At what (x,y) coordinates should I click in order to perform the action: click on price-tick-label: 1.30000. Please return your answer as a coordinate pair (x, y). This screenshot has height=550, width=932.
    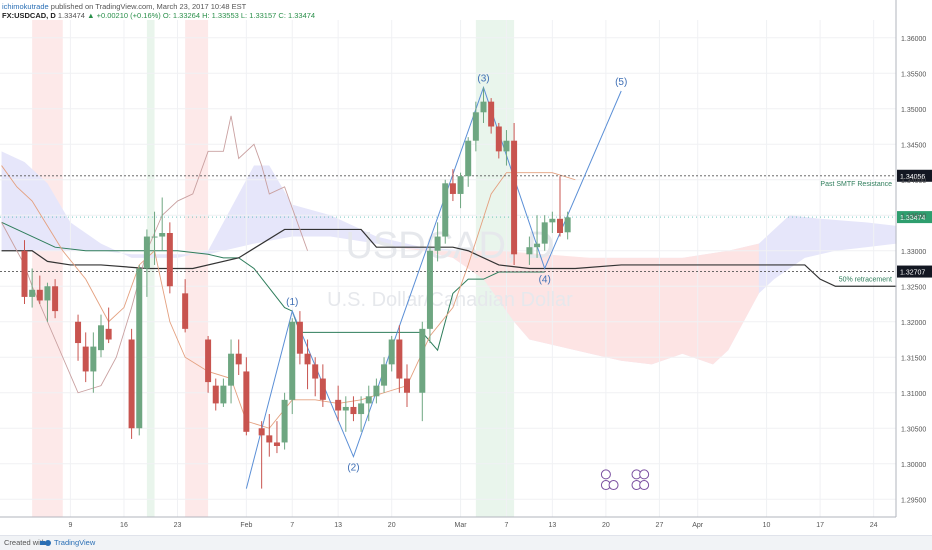
    Looking at the image, I should click on (913, 465).